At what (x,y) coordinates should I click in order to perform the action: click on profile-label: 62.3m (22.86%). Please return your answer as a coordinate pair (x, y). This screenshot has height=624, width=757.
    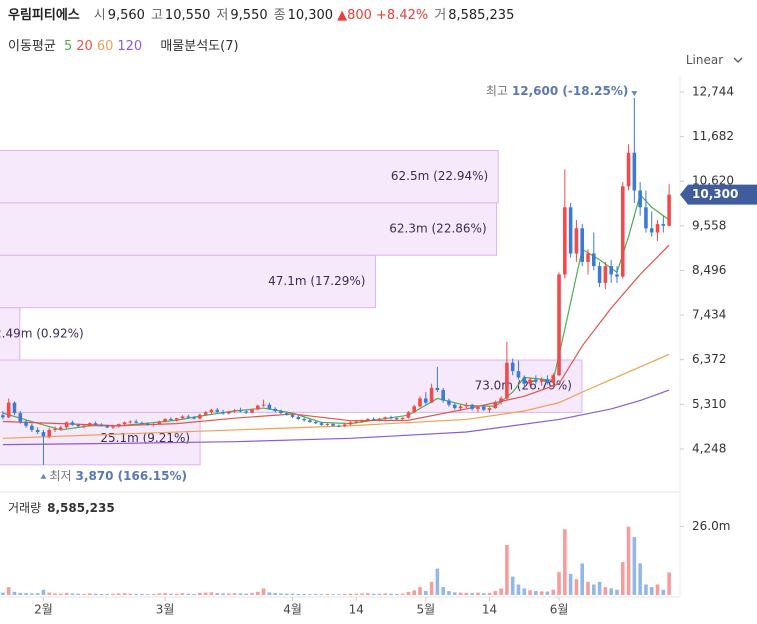
    Looking at the image, I should click on (437, 229).